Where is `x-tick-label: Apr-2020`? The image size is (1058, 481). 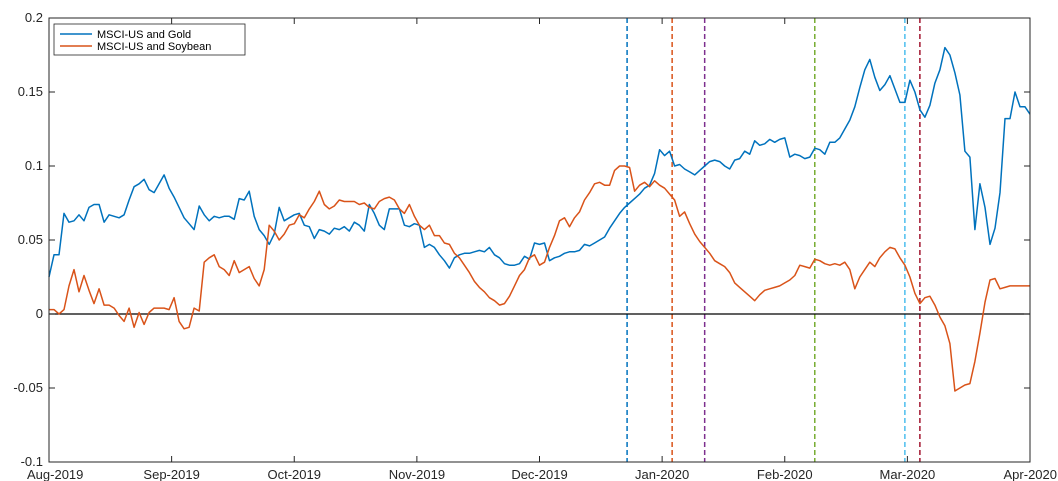
x-tick-label: Apr-2020 is located at coordinates (1030, 474).